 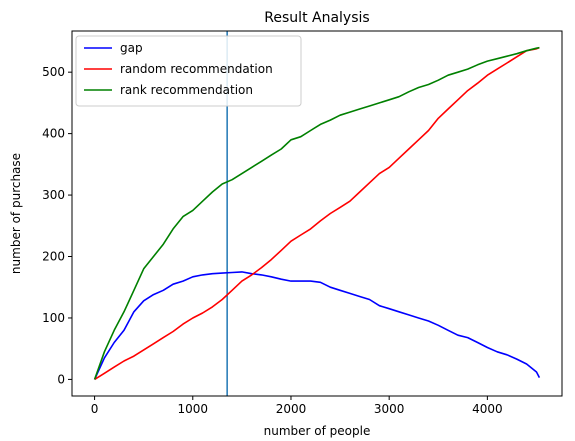 What do you see at coordinates (193, 409) in the screenshot?
I see `x-tick-label: 1000` at bounding box center [193, 409].